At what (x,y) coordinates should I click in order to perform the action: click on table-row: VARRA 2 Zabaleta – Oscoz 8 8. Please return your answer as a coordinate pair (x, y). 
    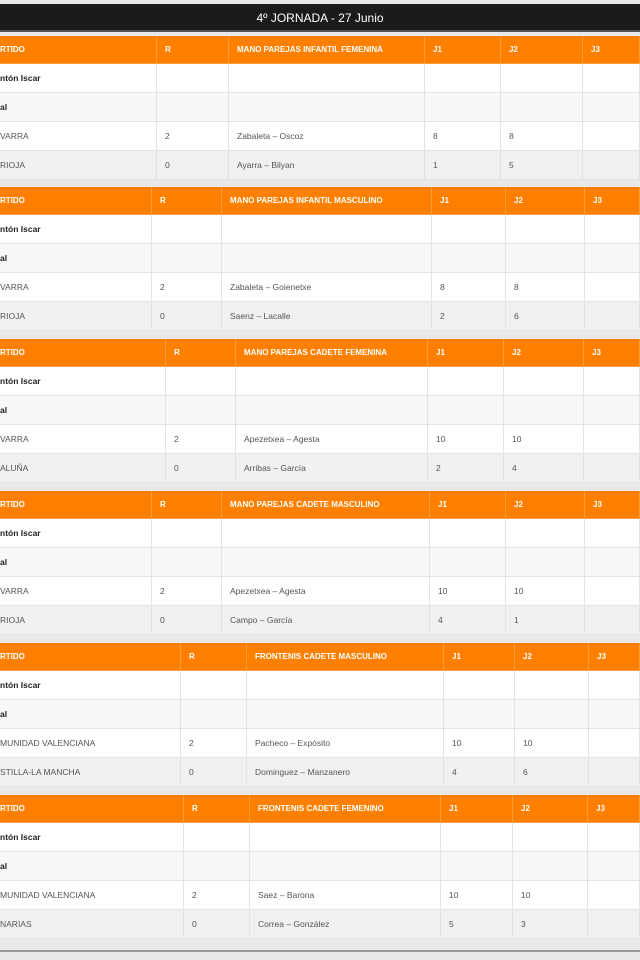
    Looking at the image, I should click on (320, 136).